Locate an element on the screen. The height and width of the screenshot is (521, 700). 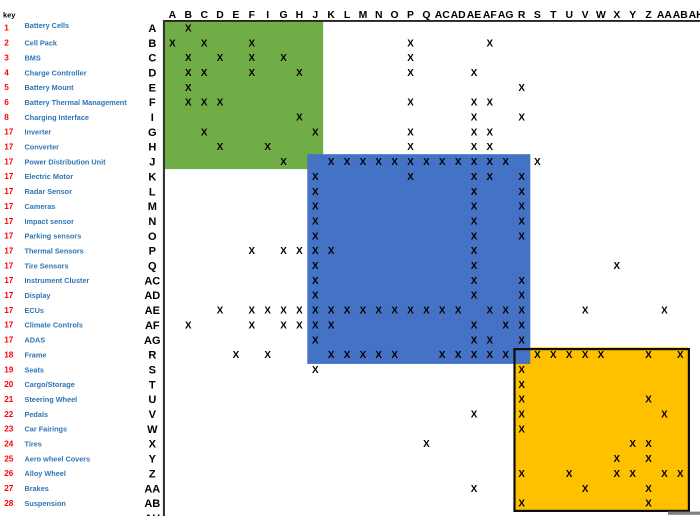
svg-text: Charging Interface is located at coordinates (57, 117).